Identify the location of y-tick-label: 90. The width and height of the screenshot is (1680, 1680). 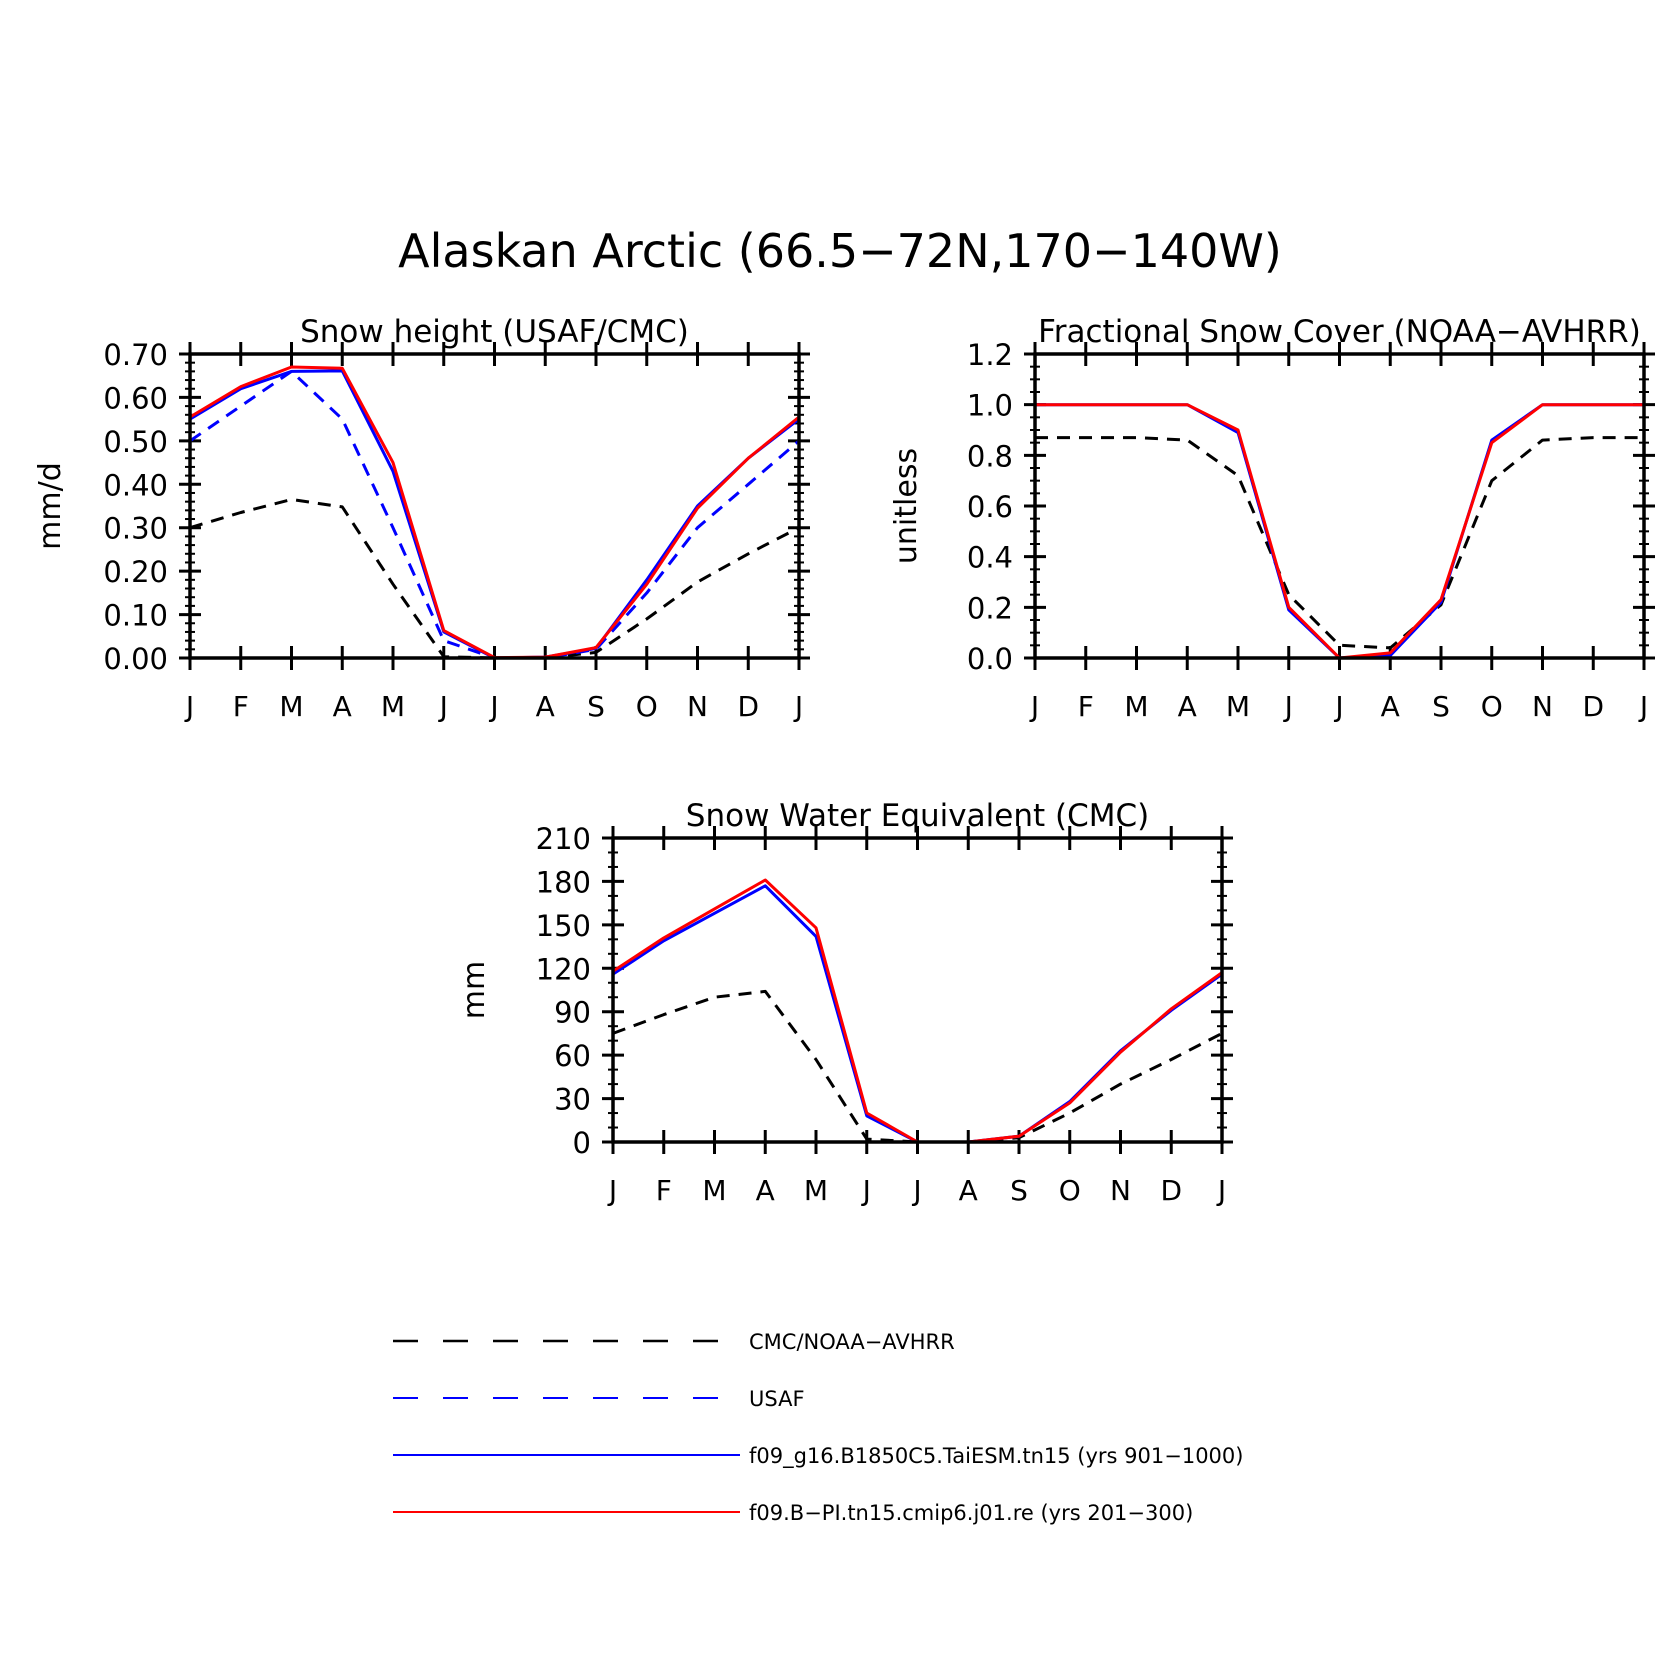
(572, 1013).